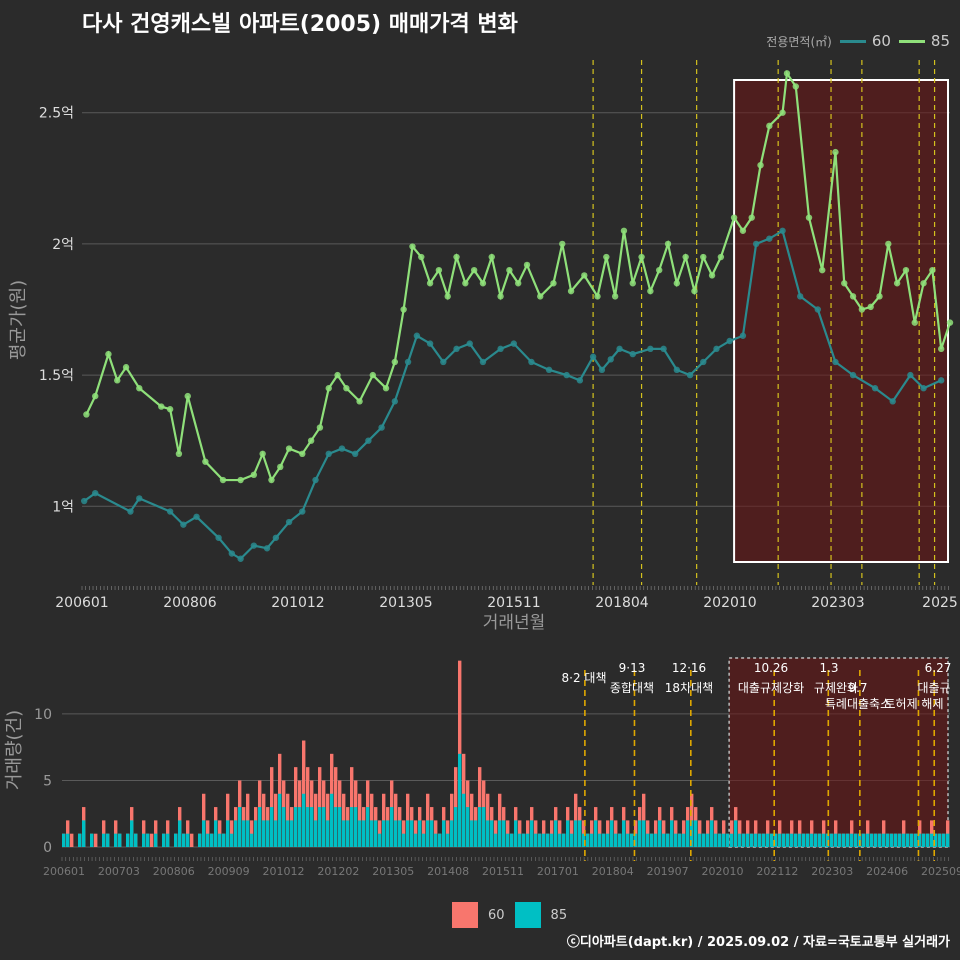 The image size is (960, 960). I want to click on vol-x-tick-label-16: 202509, so click(940, 871).